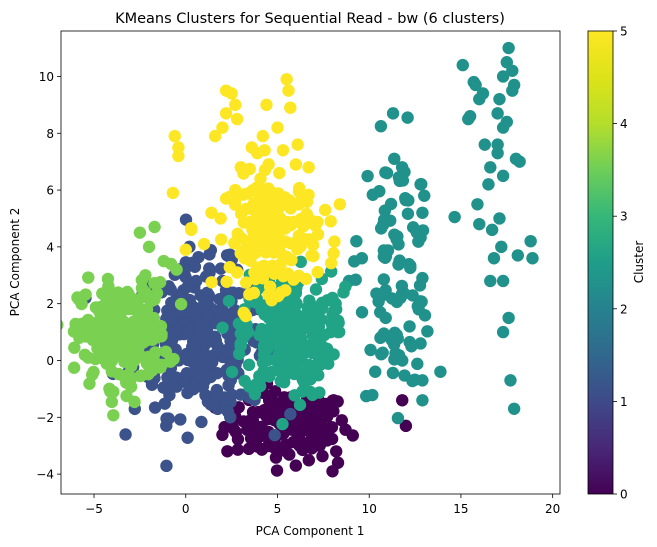  I want to click on y-tick-label: −4, so click(45, 475).